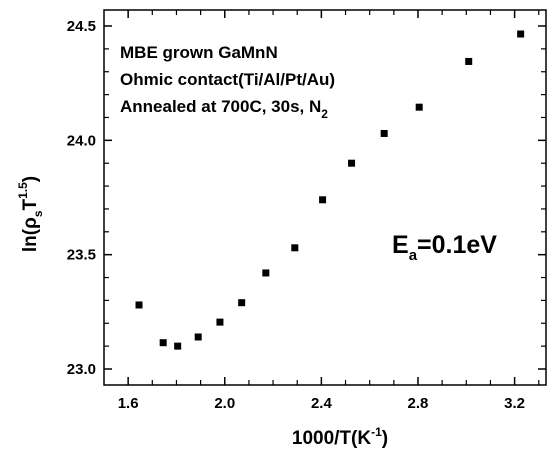 The height and width of the screenshot is (453, 555). Describe the element at coordinates (331, 438) in the screenshot. I see `x-axis-title-base: 1000/T(K` at that location.